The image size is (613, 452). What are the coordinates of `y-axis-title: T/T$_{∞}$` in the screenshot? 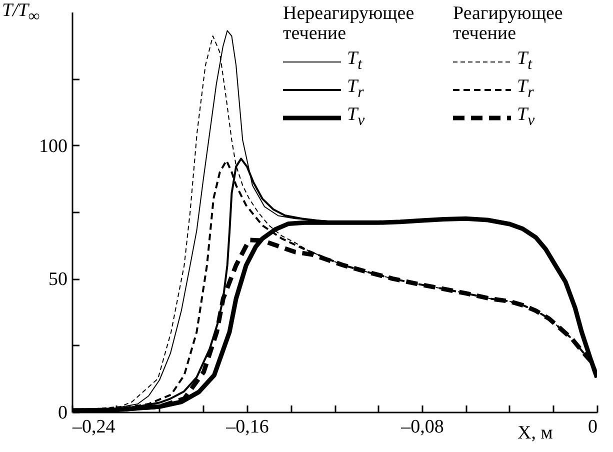 It's located at (21, 13).